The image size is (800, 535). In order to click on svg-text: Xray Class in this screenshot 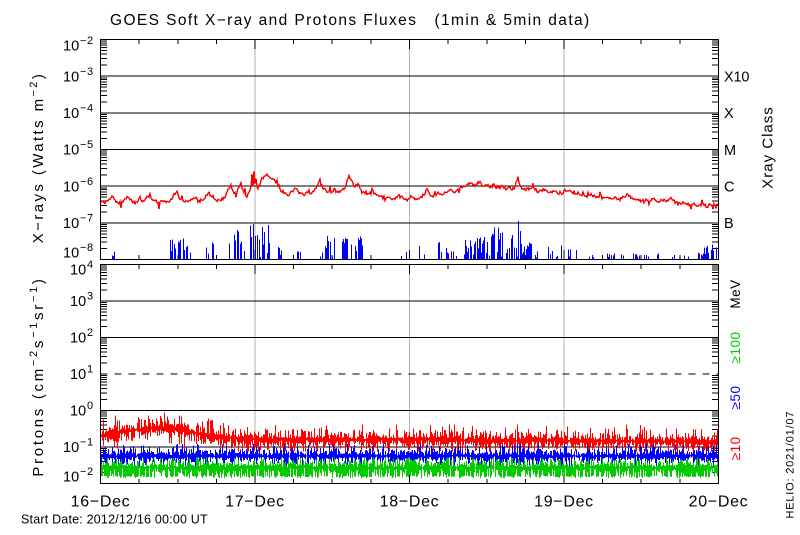, I will do `click(768, 147)`.